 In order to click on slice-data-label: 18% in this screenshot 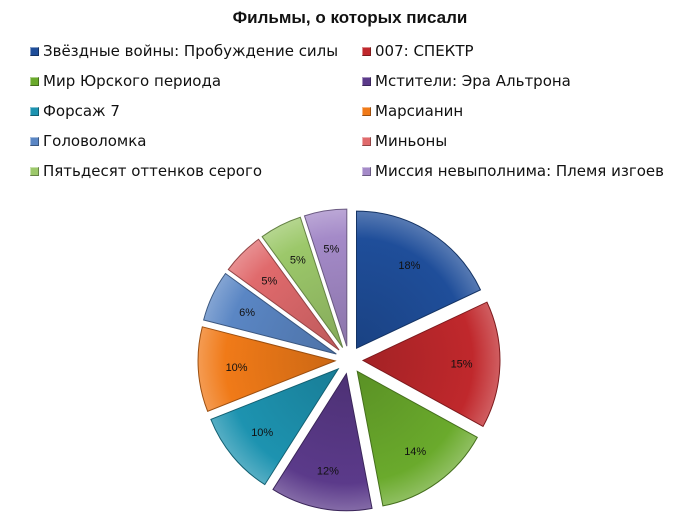, I will do `click(409, 266)`.